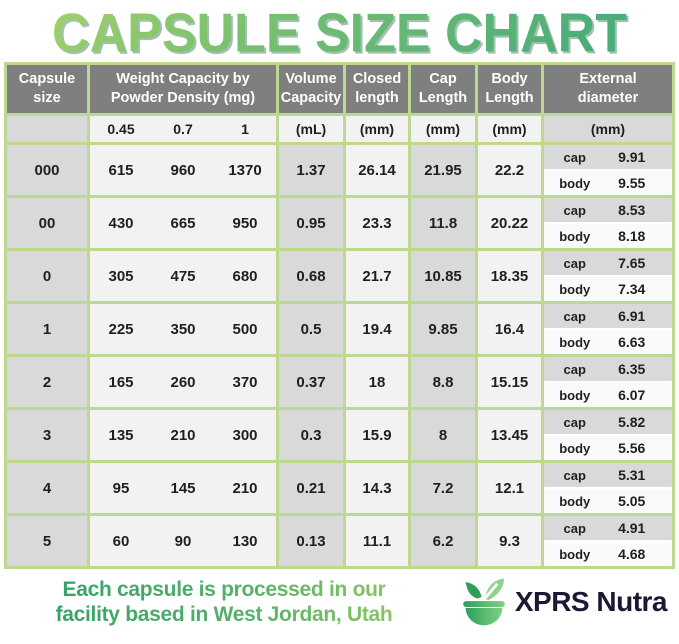 This screenshot has width=679, height=644. Describe the element at coordinates (608, 447) in the screenshot. I see `external-body-row: body 5.56` at that location.